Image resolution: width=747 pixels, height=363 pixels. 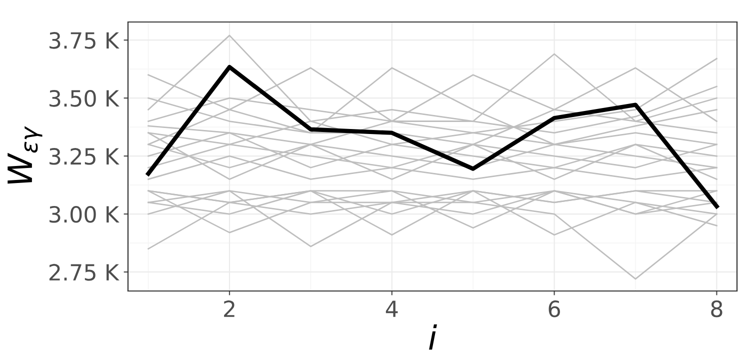 I want to click on y-tick-label: 3.00 K, so click(x=85, y=214).